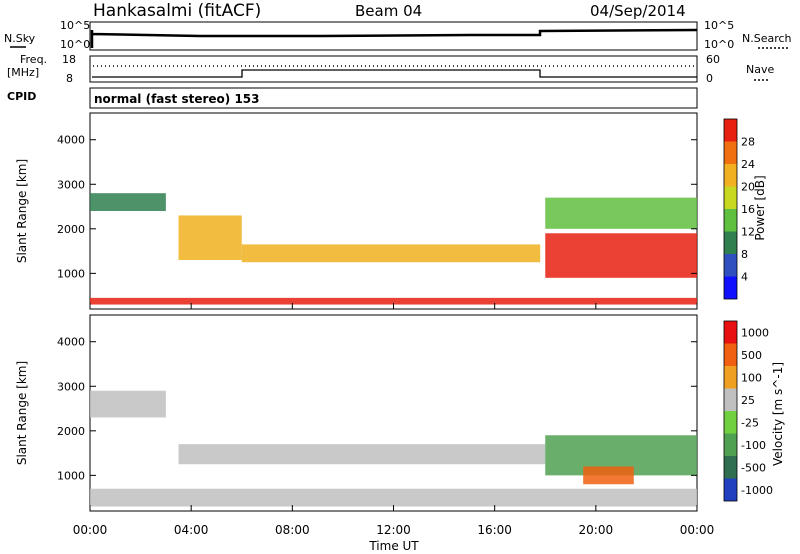 Image resolution: width=800 pixels, height=554 pixels. Describe the element at coordinates (748, 232) in the screenshot. I see `power-colorbar-tick-2: 12` at that location.